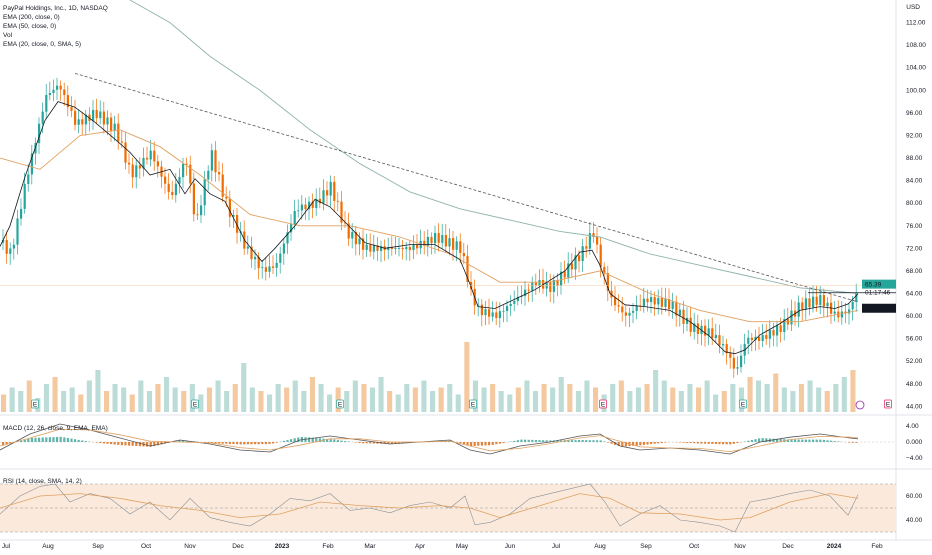 This screenshot has width=932, height=555. Describe the element at coordinates (55, 428) in the screenshot. I see `macd-title: MACD (12, 26, close, 9, EMA, EMA)` at that location.